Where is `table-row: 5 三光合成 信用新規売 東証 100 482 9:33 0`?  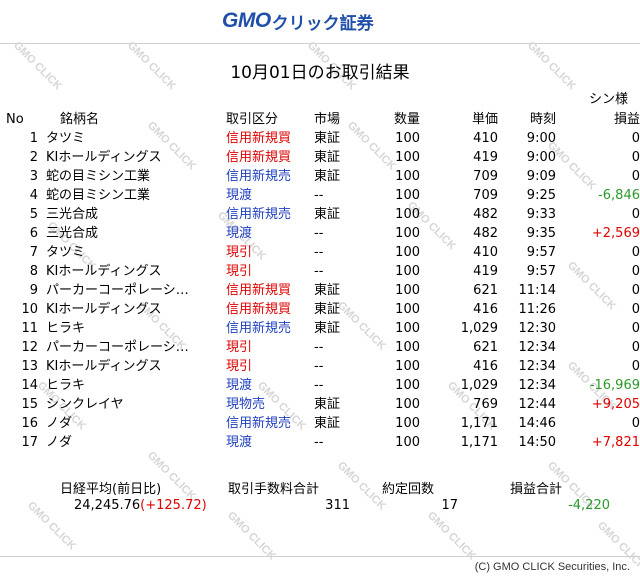
table-row: 5 三光合成 信用新規売 東証 100 482 9:33 0 is located at coordinates (323, 214).